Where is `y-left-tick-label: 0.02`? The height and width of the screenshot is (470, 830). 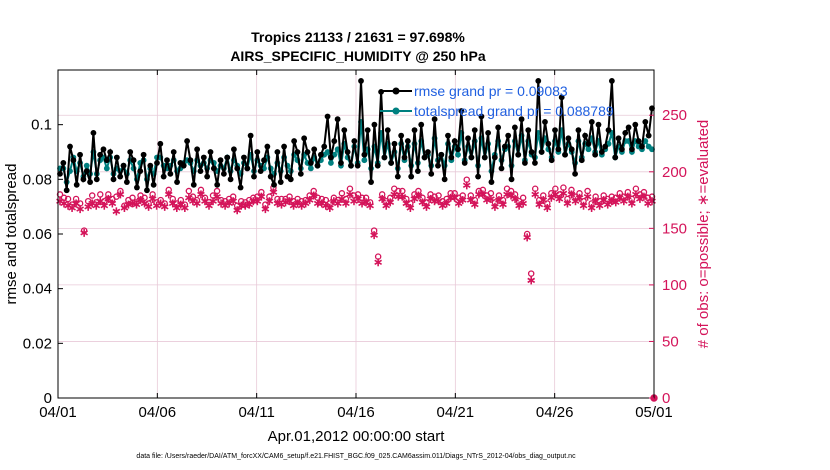 y-left-tick-label: 0.02 is located at coordinates (37, 343).